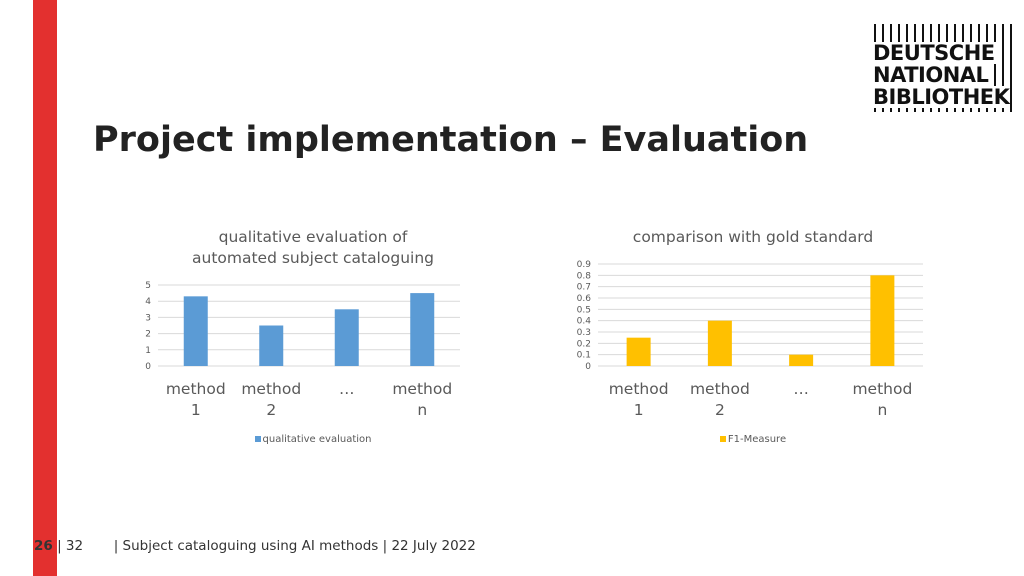 This screenshot has width=1024, height=576. Describe the element at coordinates (584, 344) in the screenshot. I see `y-tick-label: 0.2` at that location.